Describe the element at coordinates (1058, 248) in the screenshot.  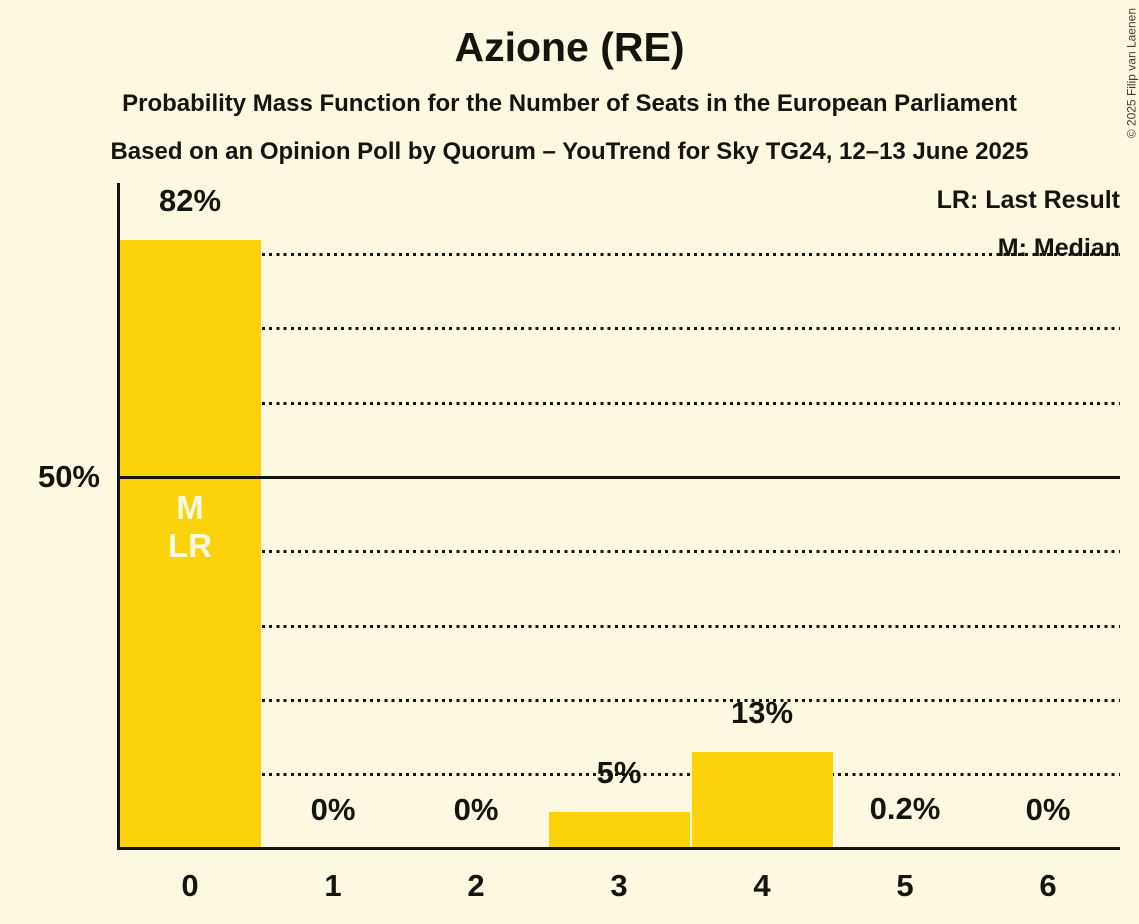
I see `legend-median: M: Median` at that location.